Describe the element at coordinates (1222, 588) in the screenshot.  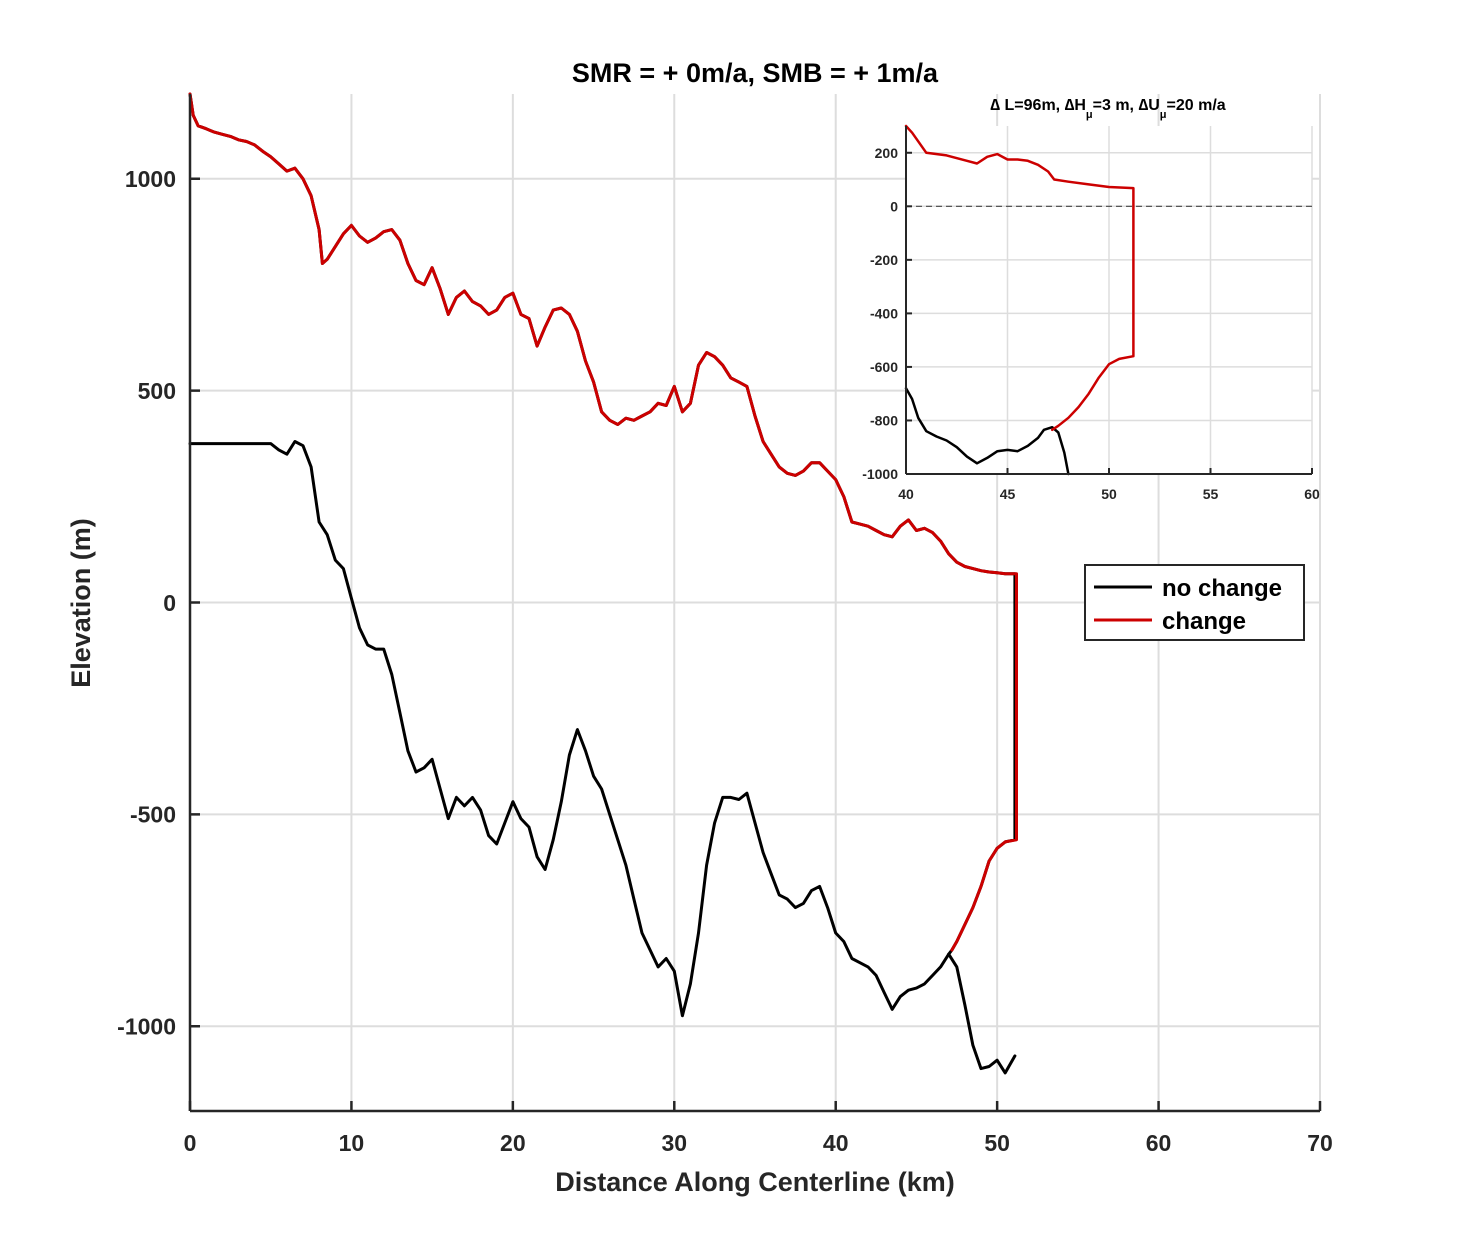
I see `legend-label-no-change: no change` at that location.